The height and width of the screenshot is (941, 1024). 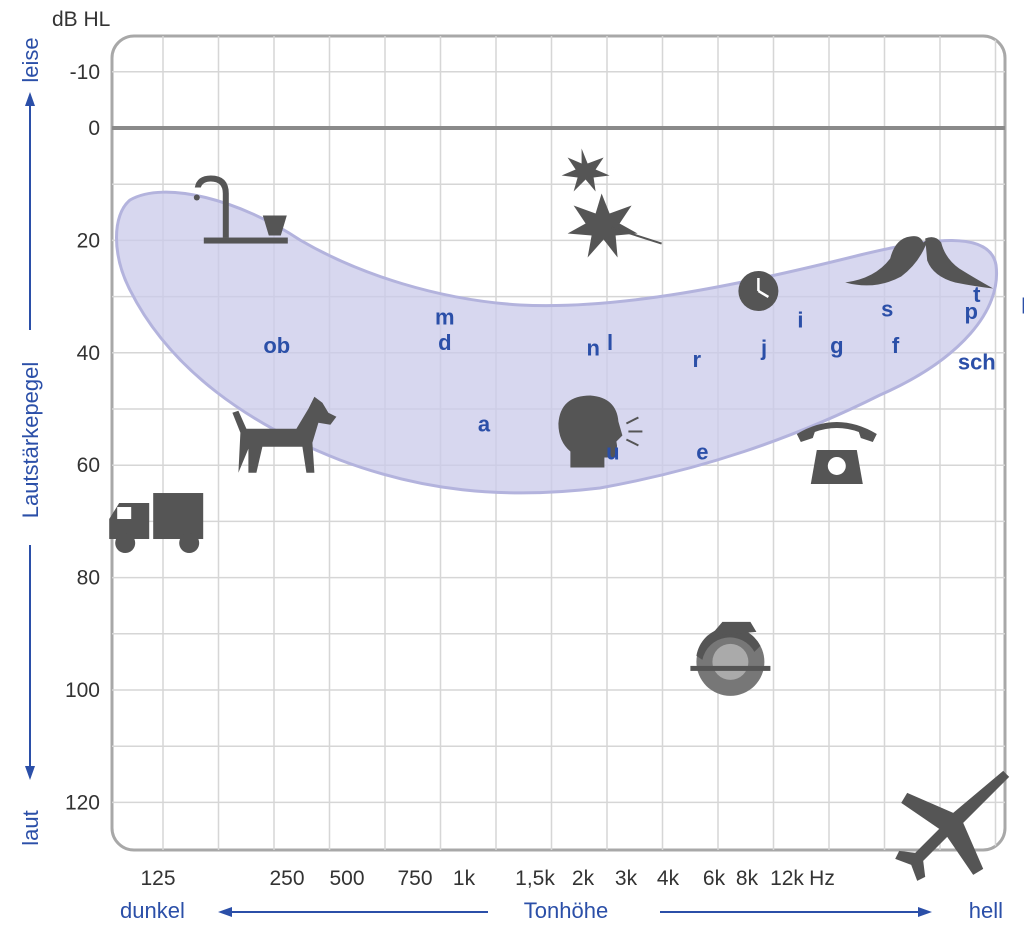 What do you see at coordinates (464, 878) in the screenshot?
I see `x-tick-label: 1k` at bounding box center [464, 878].